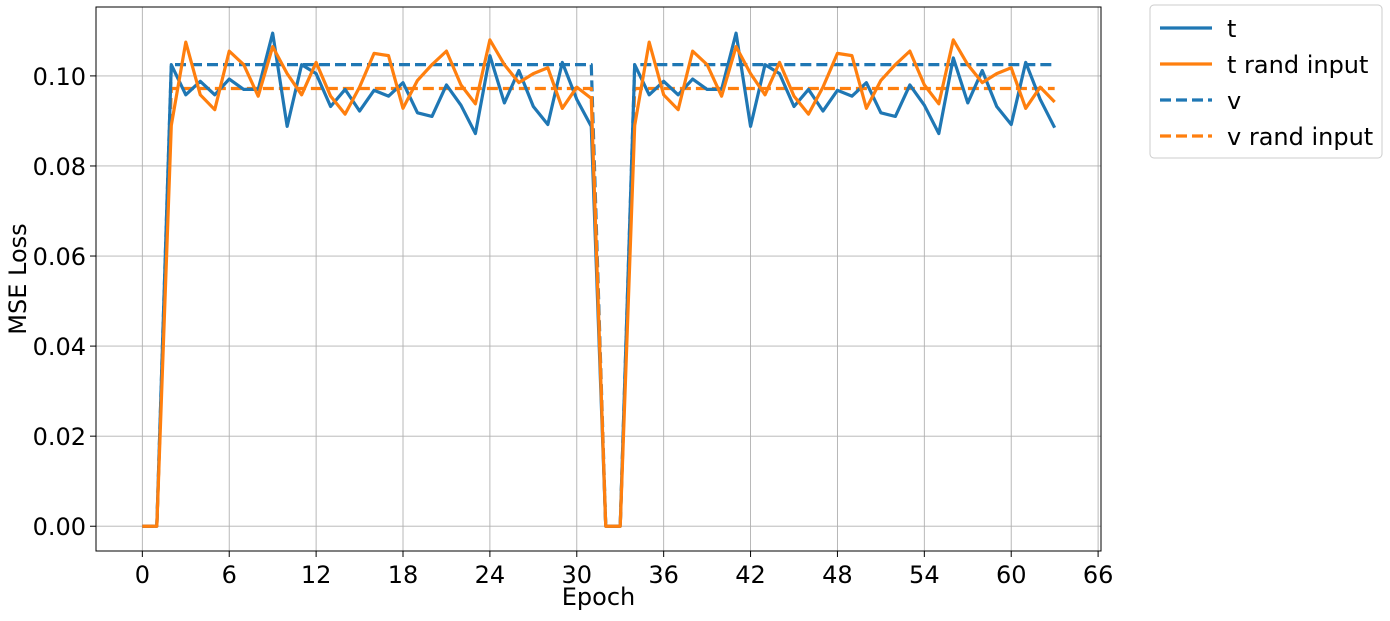  I want to click on legend-label: v rand input, so click(1300, 137).